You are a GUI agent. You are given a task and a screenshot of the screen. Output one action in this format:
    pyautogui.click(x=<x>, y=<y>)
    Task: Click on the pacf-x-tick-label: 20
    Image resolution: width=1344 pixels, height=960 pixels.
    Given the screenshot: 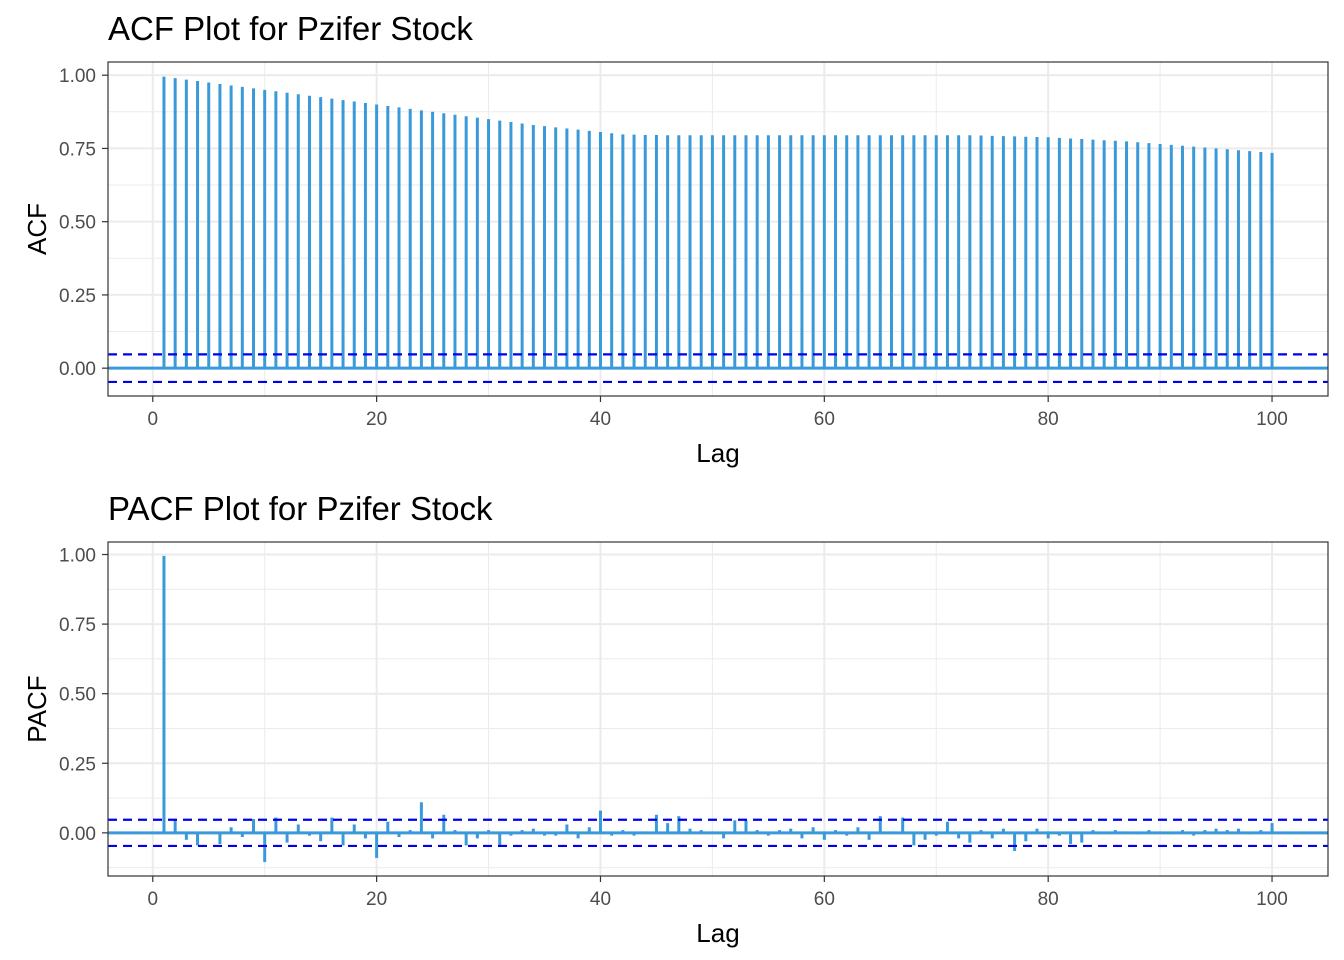 What is the action you would take?
    pyautogui.click(x=376, y=899)
    